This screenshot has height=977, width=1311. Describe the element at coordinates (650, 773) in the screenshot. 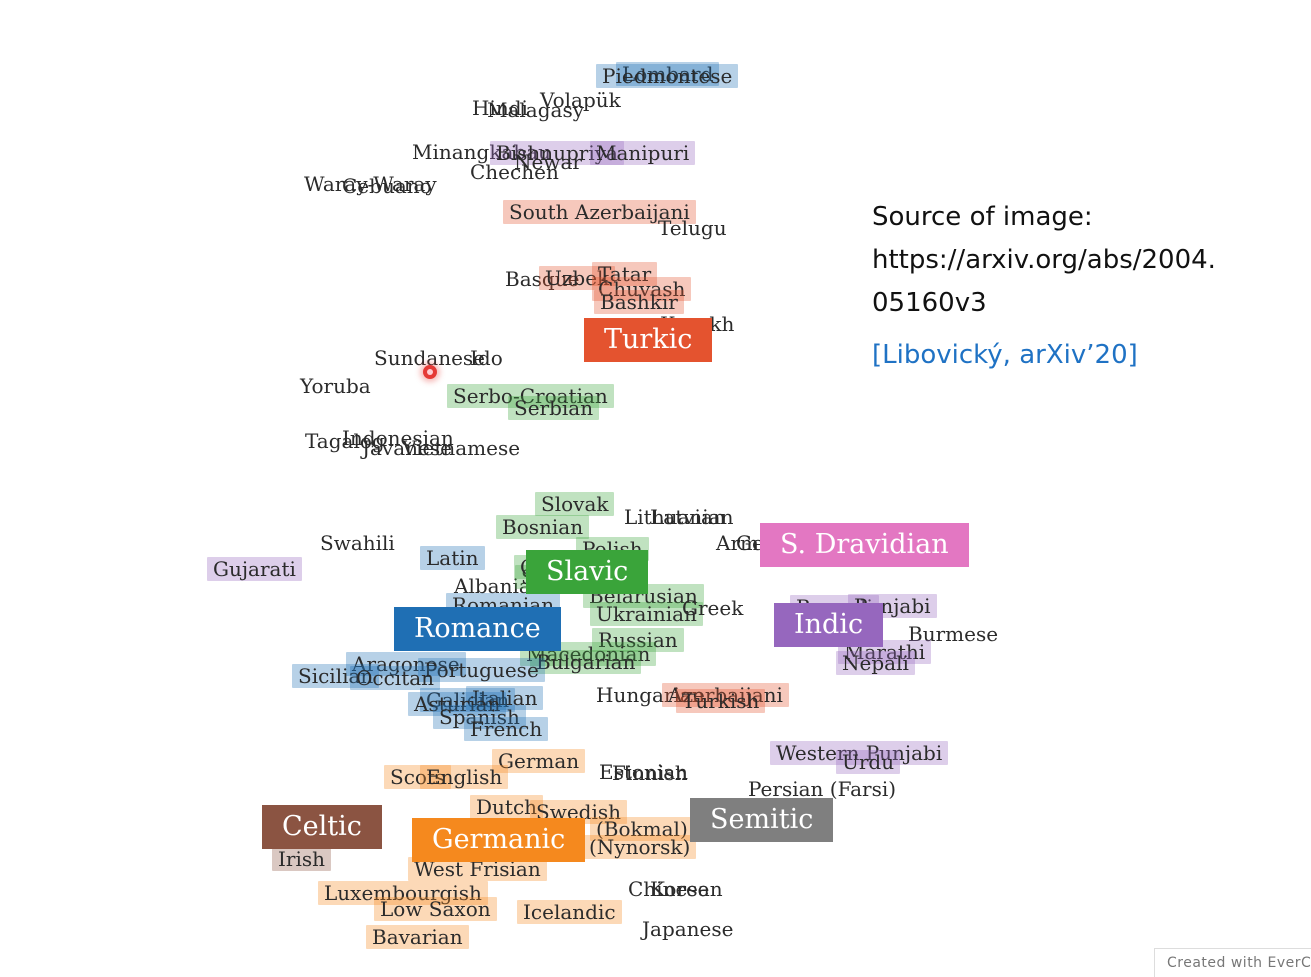

I see `language-label-finnish: Finnish` at that location.